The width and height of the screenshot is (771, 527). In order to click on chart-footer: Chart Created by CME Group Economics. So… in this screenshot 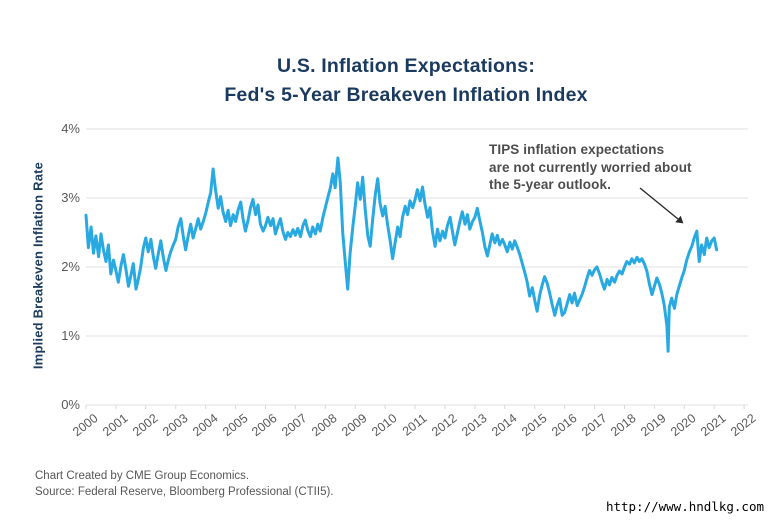, I will do `click(184, 484)`.